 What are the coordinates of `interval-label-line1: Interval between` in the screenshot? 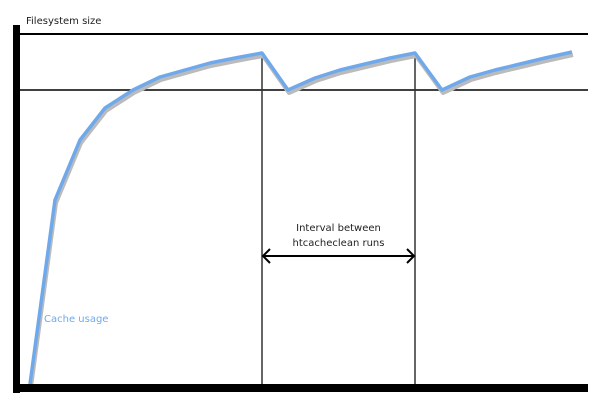 It's located at (338, 228).